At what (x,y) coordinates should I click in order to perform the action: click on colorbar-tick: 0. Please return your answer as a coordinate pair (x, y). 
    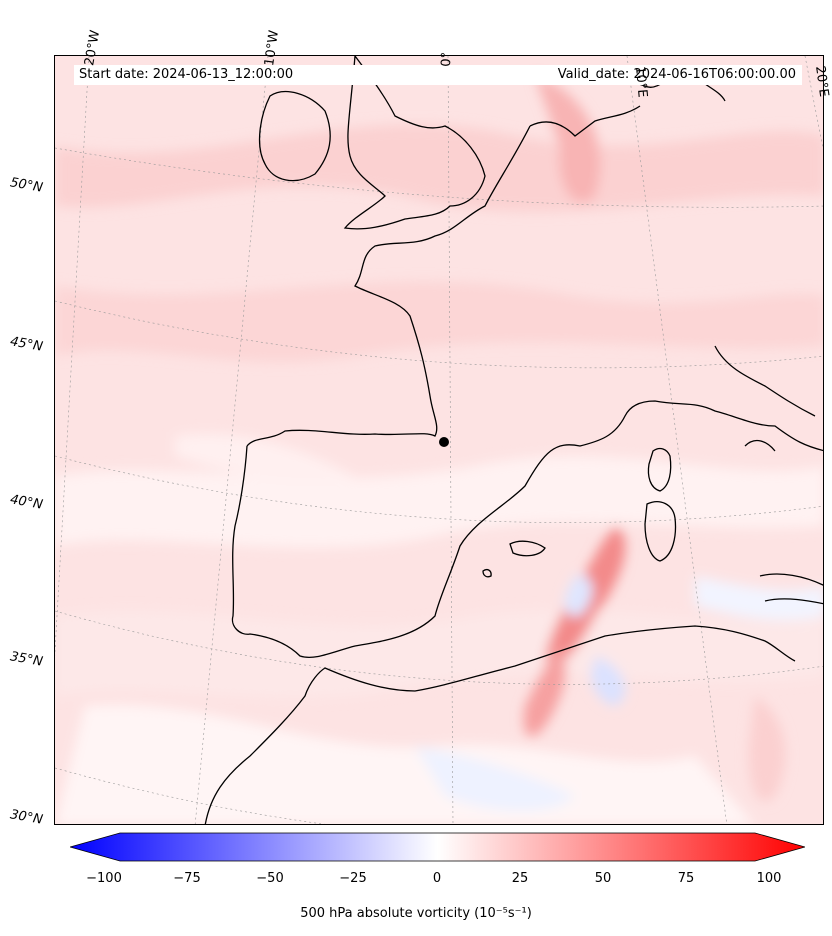
    Looking at the image, I should click on (437, 878).